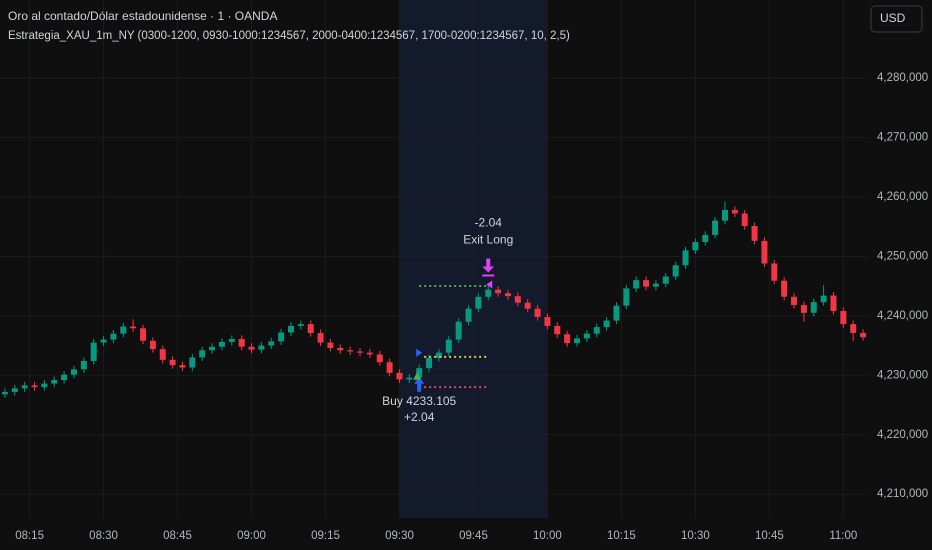  I want to click on y-tick-label: 4,250,000, so click(902, 256).